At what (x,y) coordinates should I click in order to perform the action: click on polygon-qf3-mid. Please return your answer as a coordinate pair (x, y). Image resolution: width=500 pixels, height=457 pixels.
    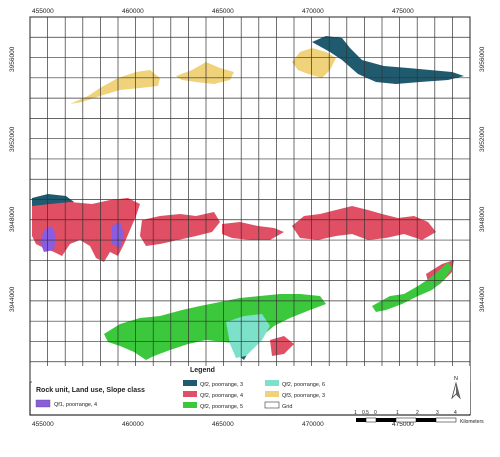
    Looking at the image, I should click on (205, 73).